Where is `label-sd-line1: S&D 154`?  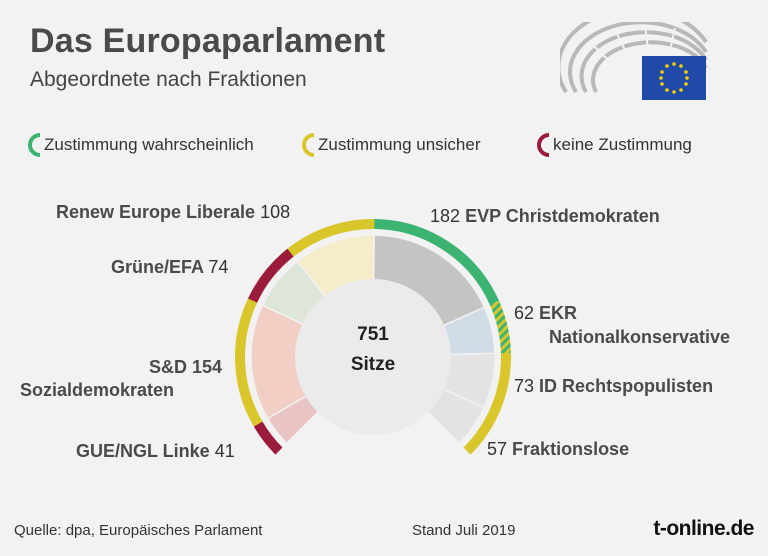 label-sd-line1: S&D 154 is located at coordinates (185, 367).